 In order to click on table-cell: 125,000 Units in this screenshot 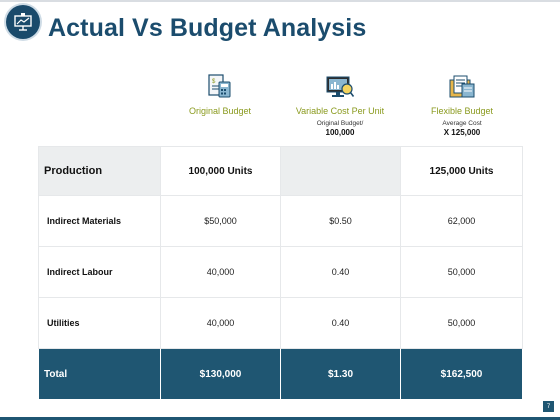, I will do `click(461, 171)`.